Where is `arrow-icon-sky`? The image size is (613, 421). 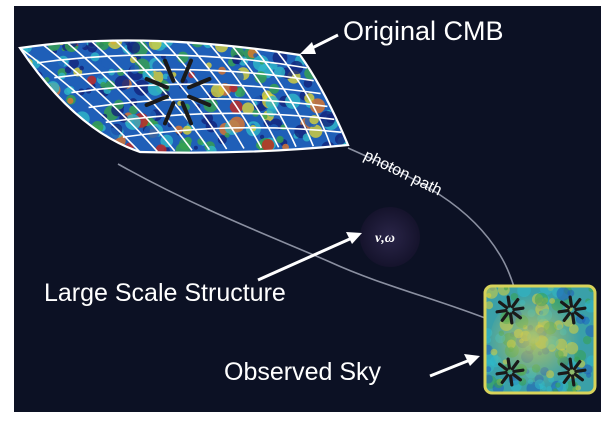 arrow-icon-sky is located at coordinates (454, 366).